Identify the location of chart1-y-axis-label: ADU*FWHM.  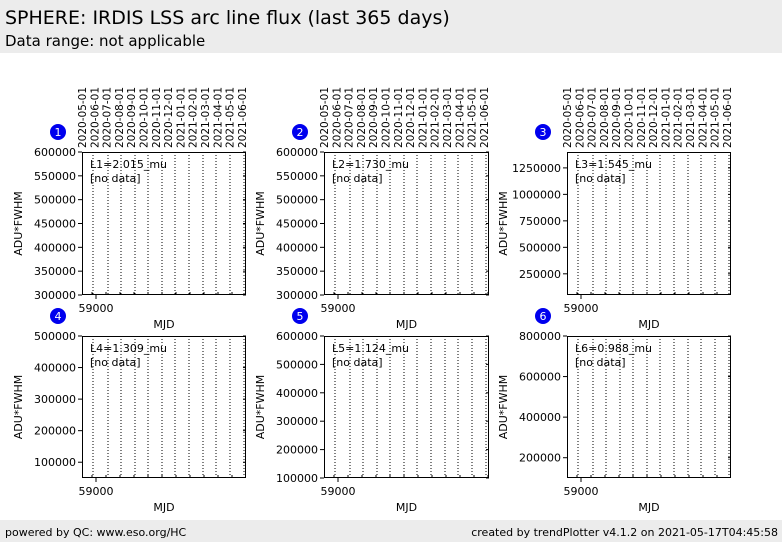
(18, 223).